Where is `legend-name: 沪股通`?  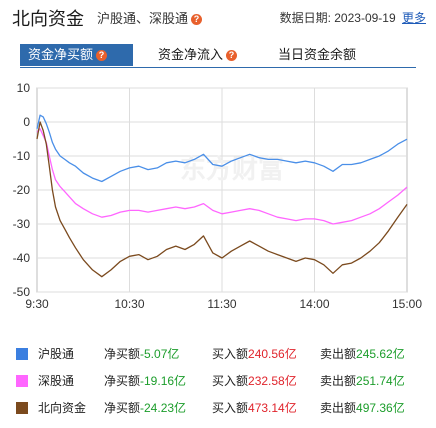 legend-name: 沪股通 is located at coordinates (56, 354).